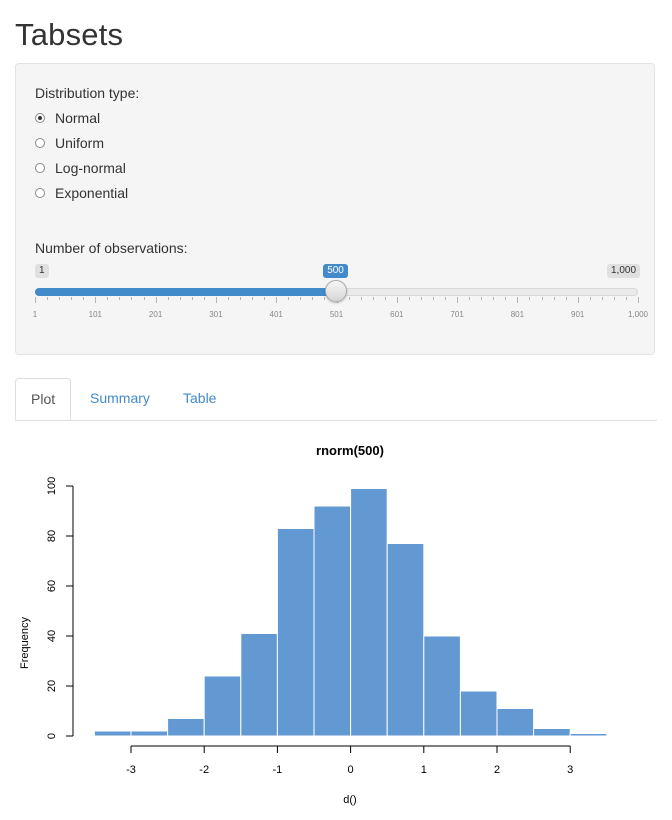 The image size is (672, 820). I want to click on slider-tick-label: 101, so click(95, 314).